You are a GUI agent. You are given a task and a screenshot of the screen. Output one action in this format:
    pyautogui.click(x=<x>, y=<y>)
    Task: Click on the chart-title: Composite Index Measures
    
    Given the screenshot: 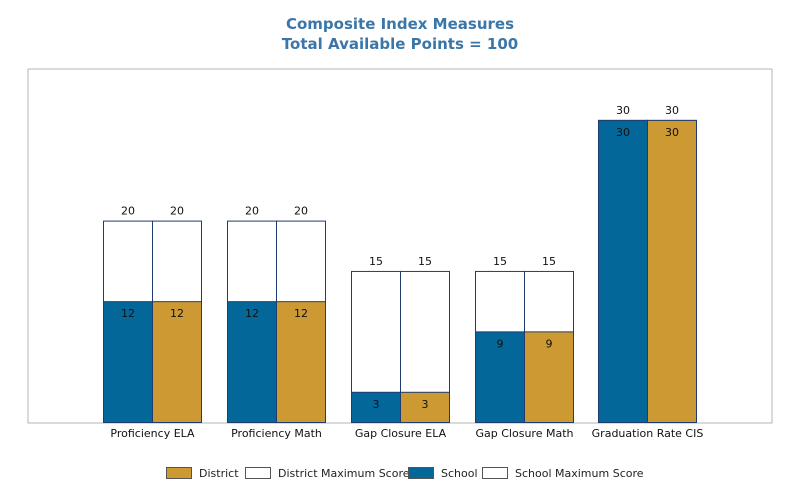 What is the action you would take?
    pyautogui.click(x=400, y=24)
    